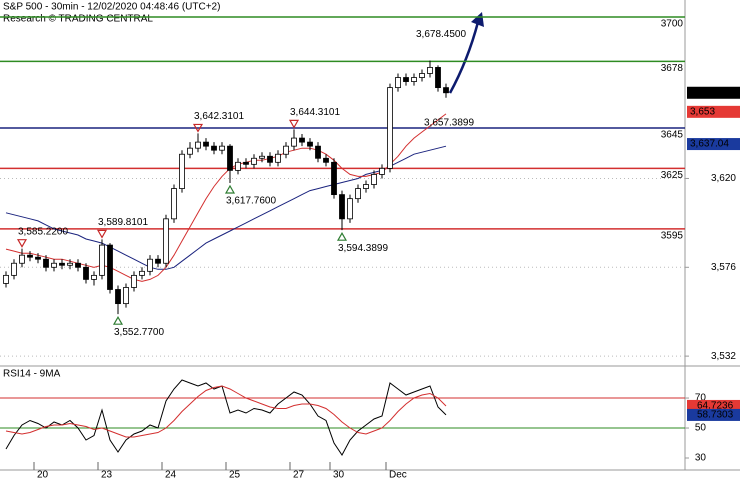 The height and width of the screenshot is (485, 740). I want to click on level-label: 3700, so click(672, 24).